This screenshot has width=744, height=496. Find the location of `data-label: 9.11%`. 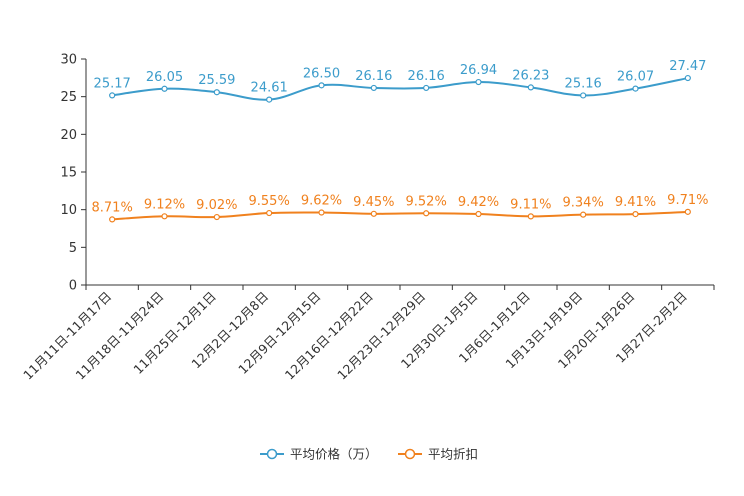

data-label: 9.11% is located at coordinates (530, 204).